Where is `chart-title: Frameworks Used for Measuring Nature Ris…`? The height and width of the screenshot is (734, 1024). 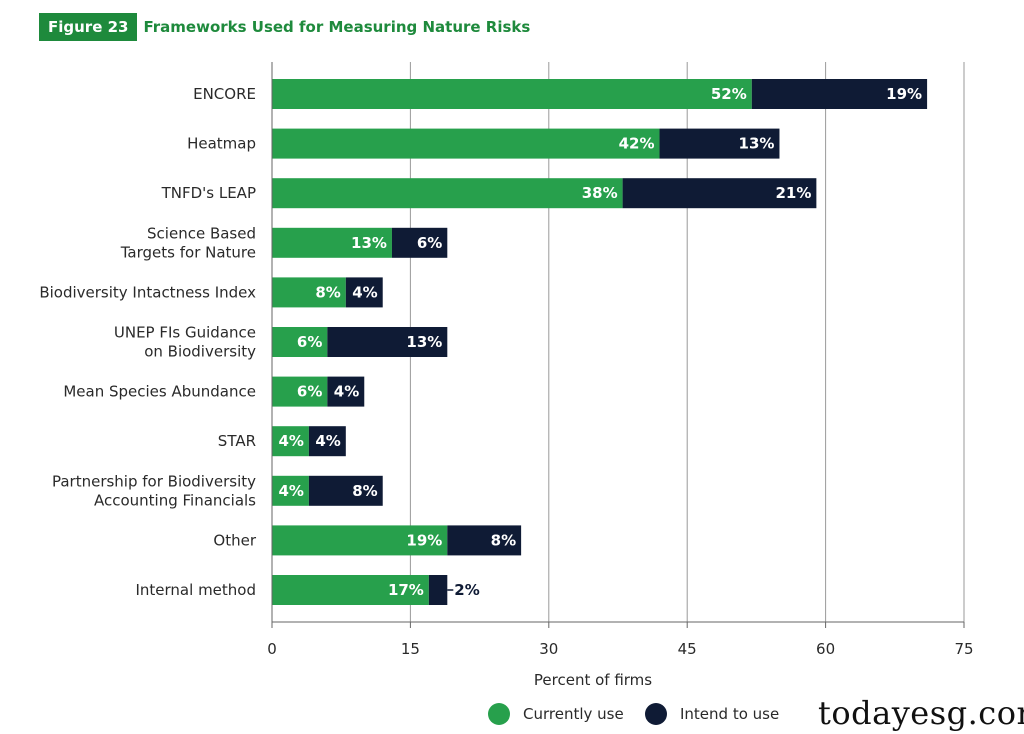 chart-title: Frameworks Used for Measuring Nature Ris… is located at coordinates (337, 27).